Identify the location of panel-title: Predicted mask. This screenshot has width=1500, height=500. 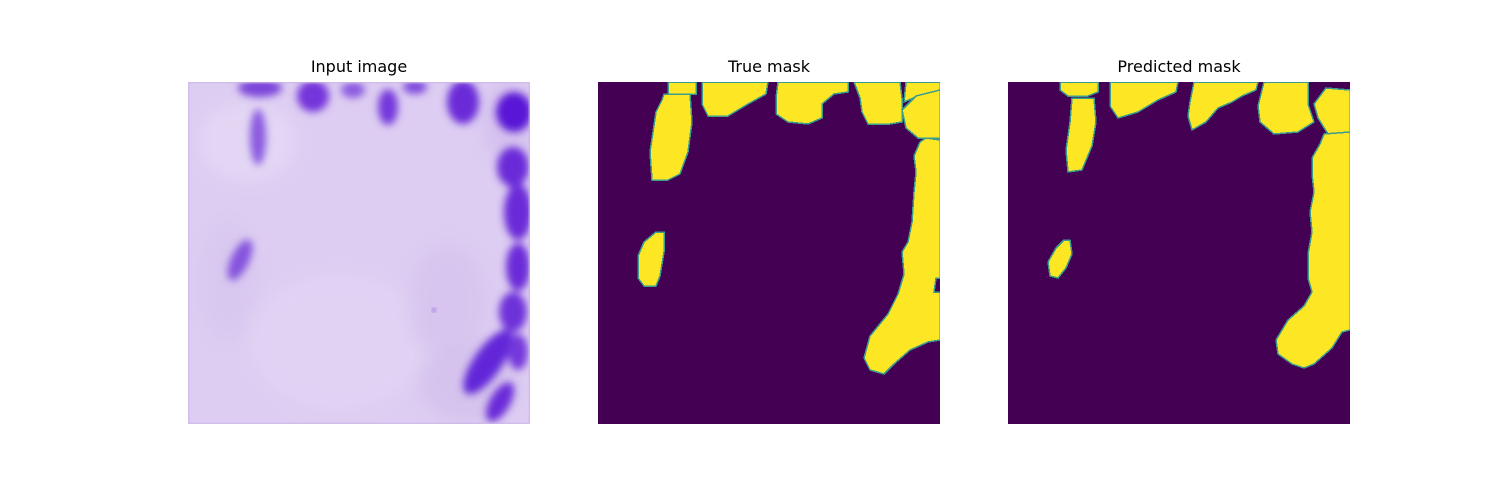
(1179, 66).